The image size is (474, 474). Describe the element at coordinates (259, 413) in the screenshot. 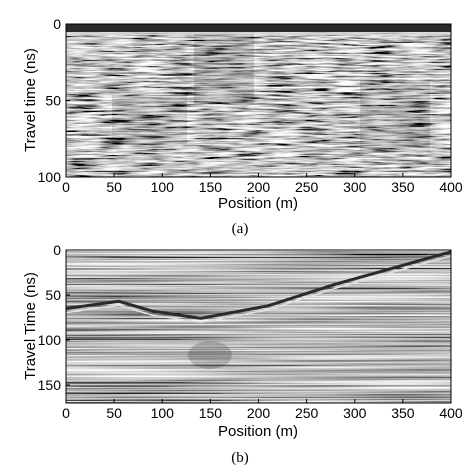

I see `panel-b-x-tick-label: 200` at that location.